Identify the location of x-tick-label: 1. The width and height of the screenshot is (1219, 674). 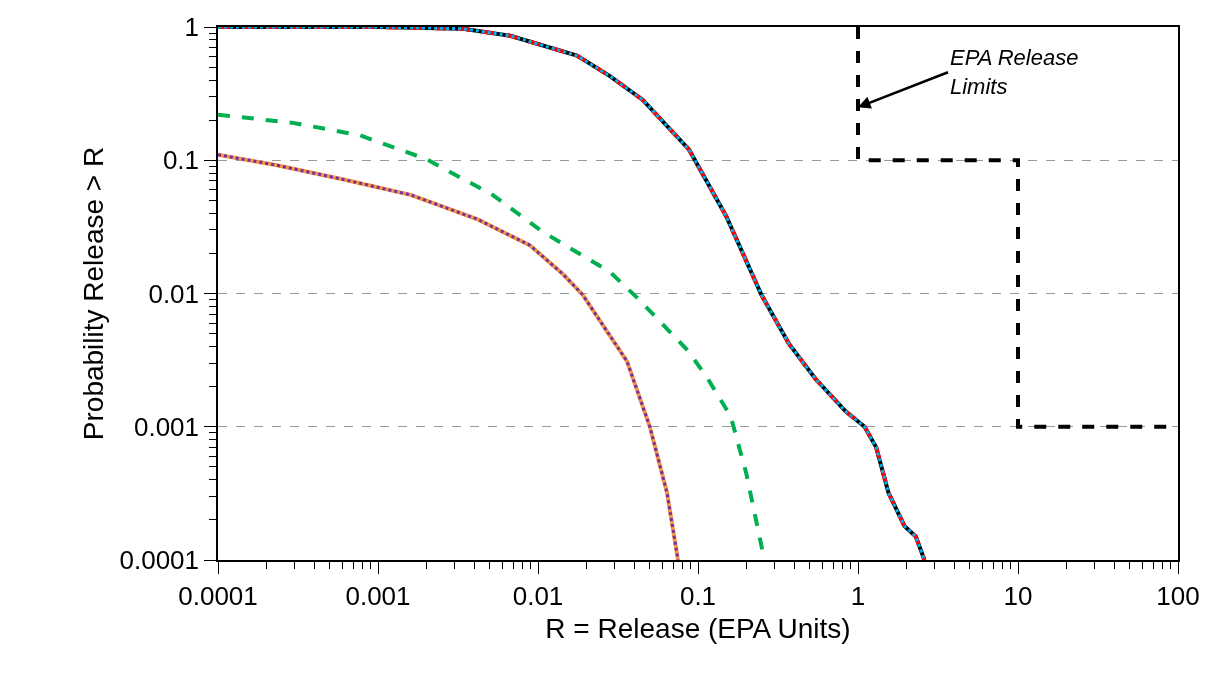
(858, 595).